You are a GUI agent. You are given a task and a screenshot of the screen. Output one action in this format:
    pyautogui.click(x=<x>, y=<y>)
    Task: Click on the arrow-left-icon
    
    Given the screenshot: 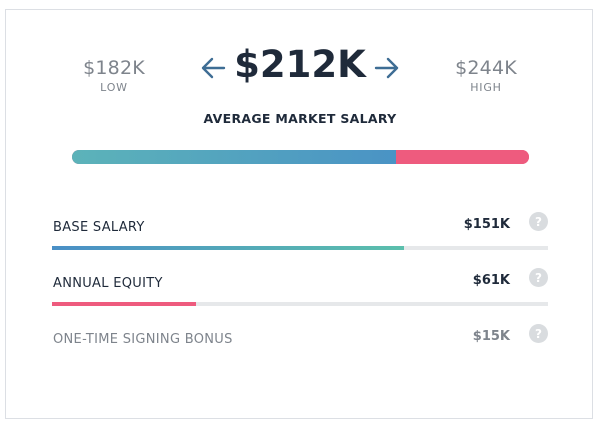 What is the action you would take?
    pyautogui.click(x=213, y=68)
    